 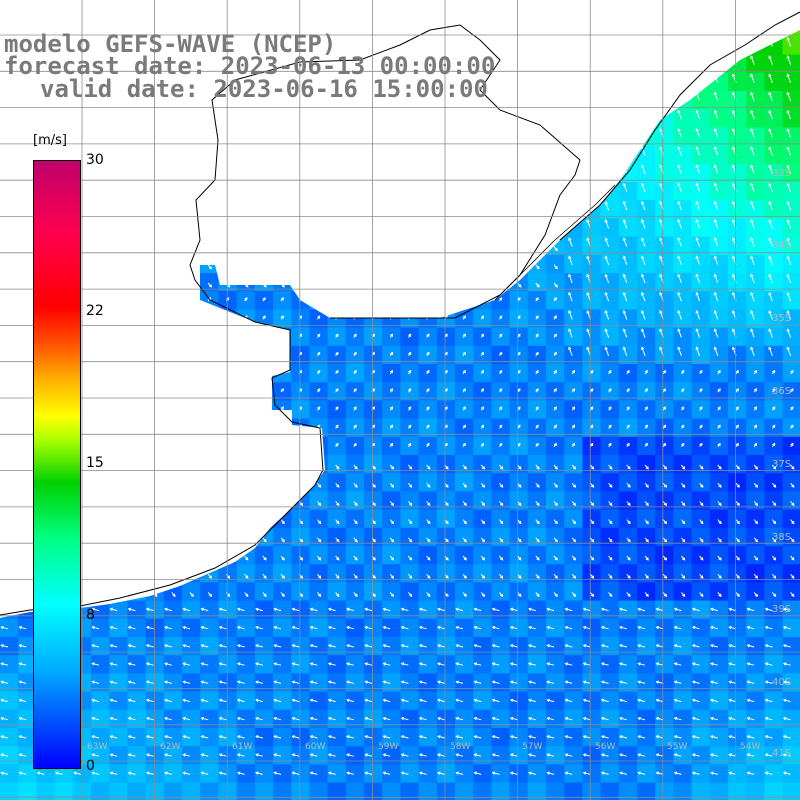 What do you see at coordinates (170, 747) in the screenshot?
I see `lon-label-62w: 62W` at bounding box center [170, 747].